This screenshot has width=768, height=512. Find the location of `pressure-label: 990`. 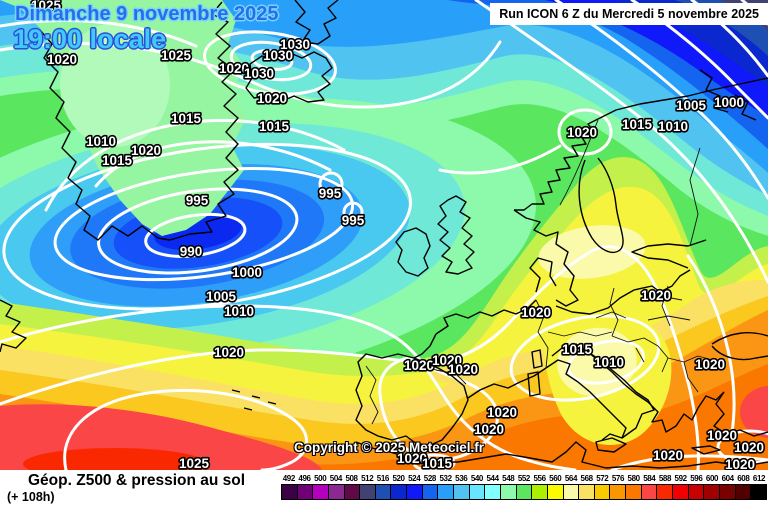

pressure-label: 990 is located at coordinates (191, 251).